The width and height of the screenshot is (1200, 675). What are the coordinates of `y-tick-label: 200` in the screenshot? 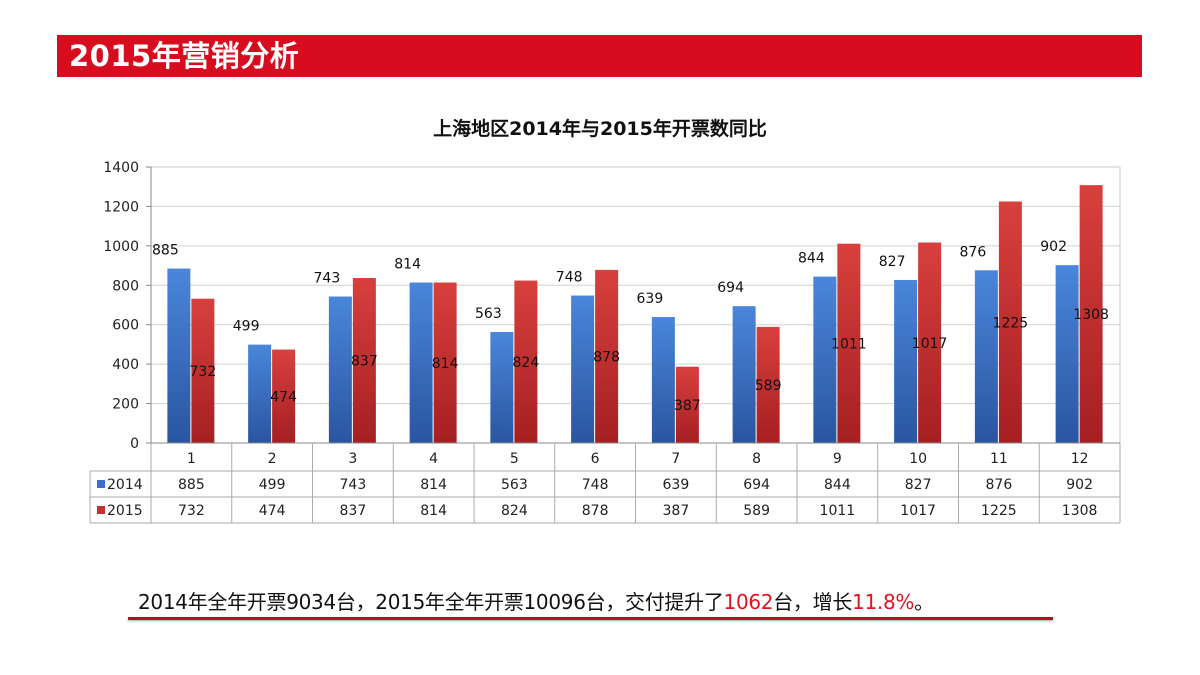 It's located at (125, 405).